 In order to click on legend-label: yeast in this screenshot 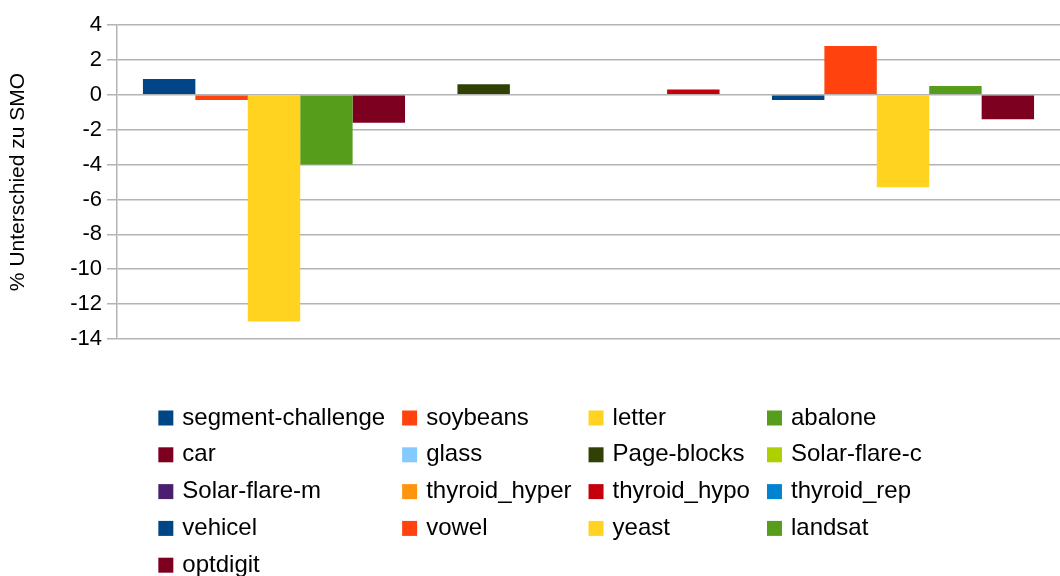, I will do `click(641, 527)`.